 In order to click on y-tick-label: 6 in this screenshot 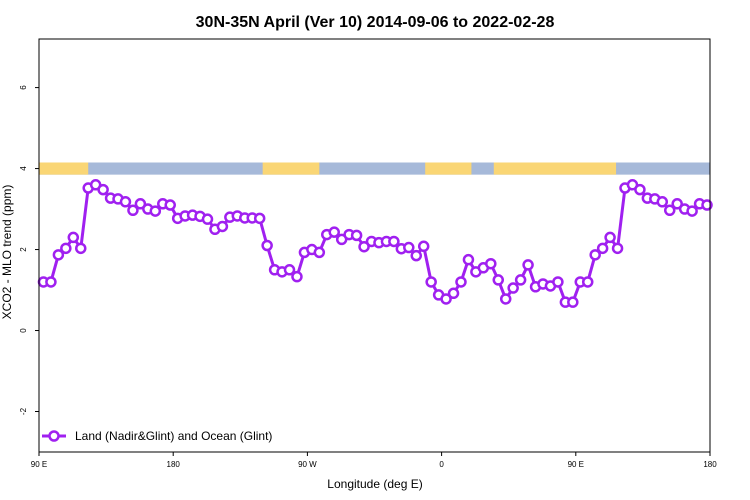, I will do `click(23, 87)`.